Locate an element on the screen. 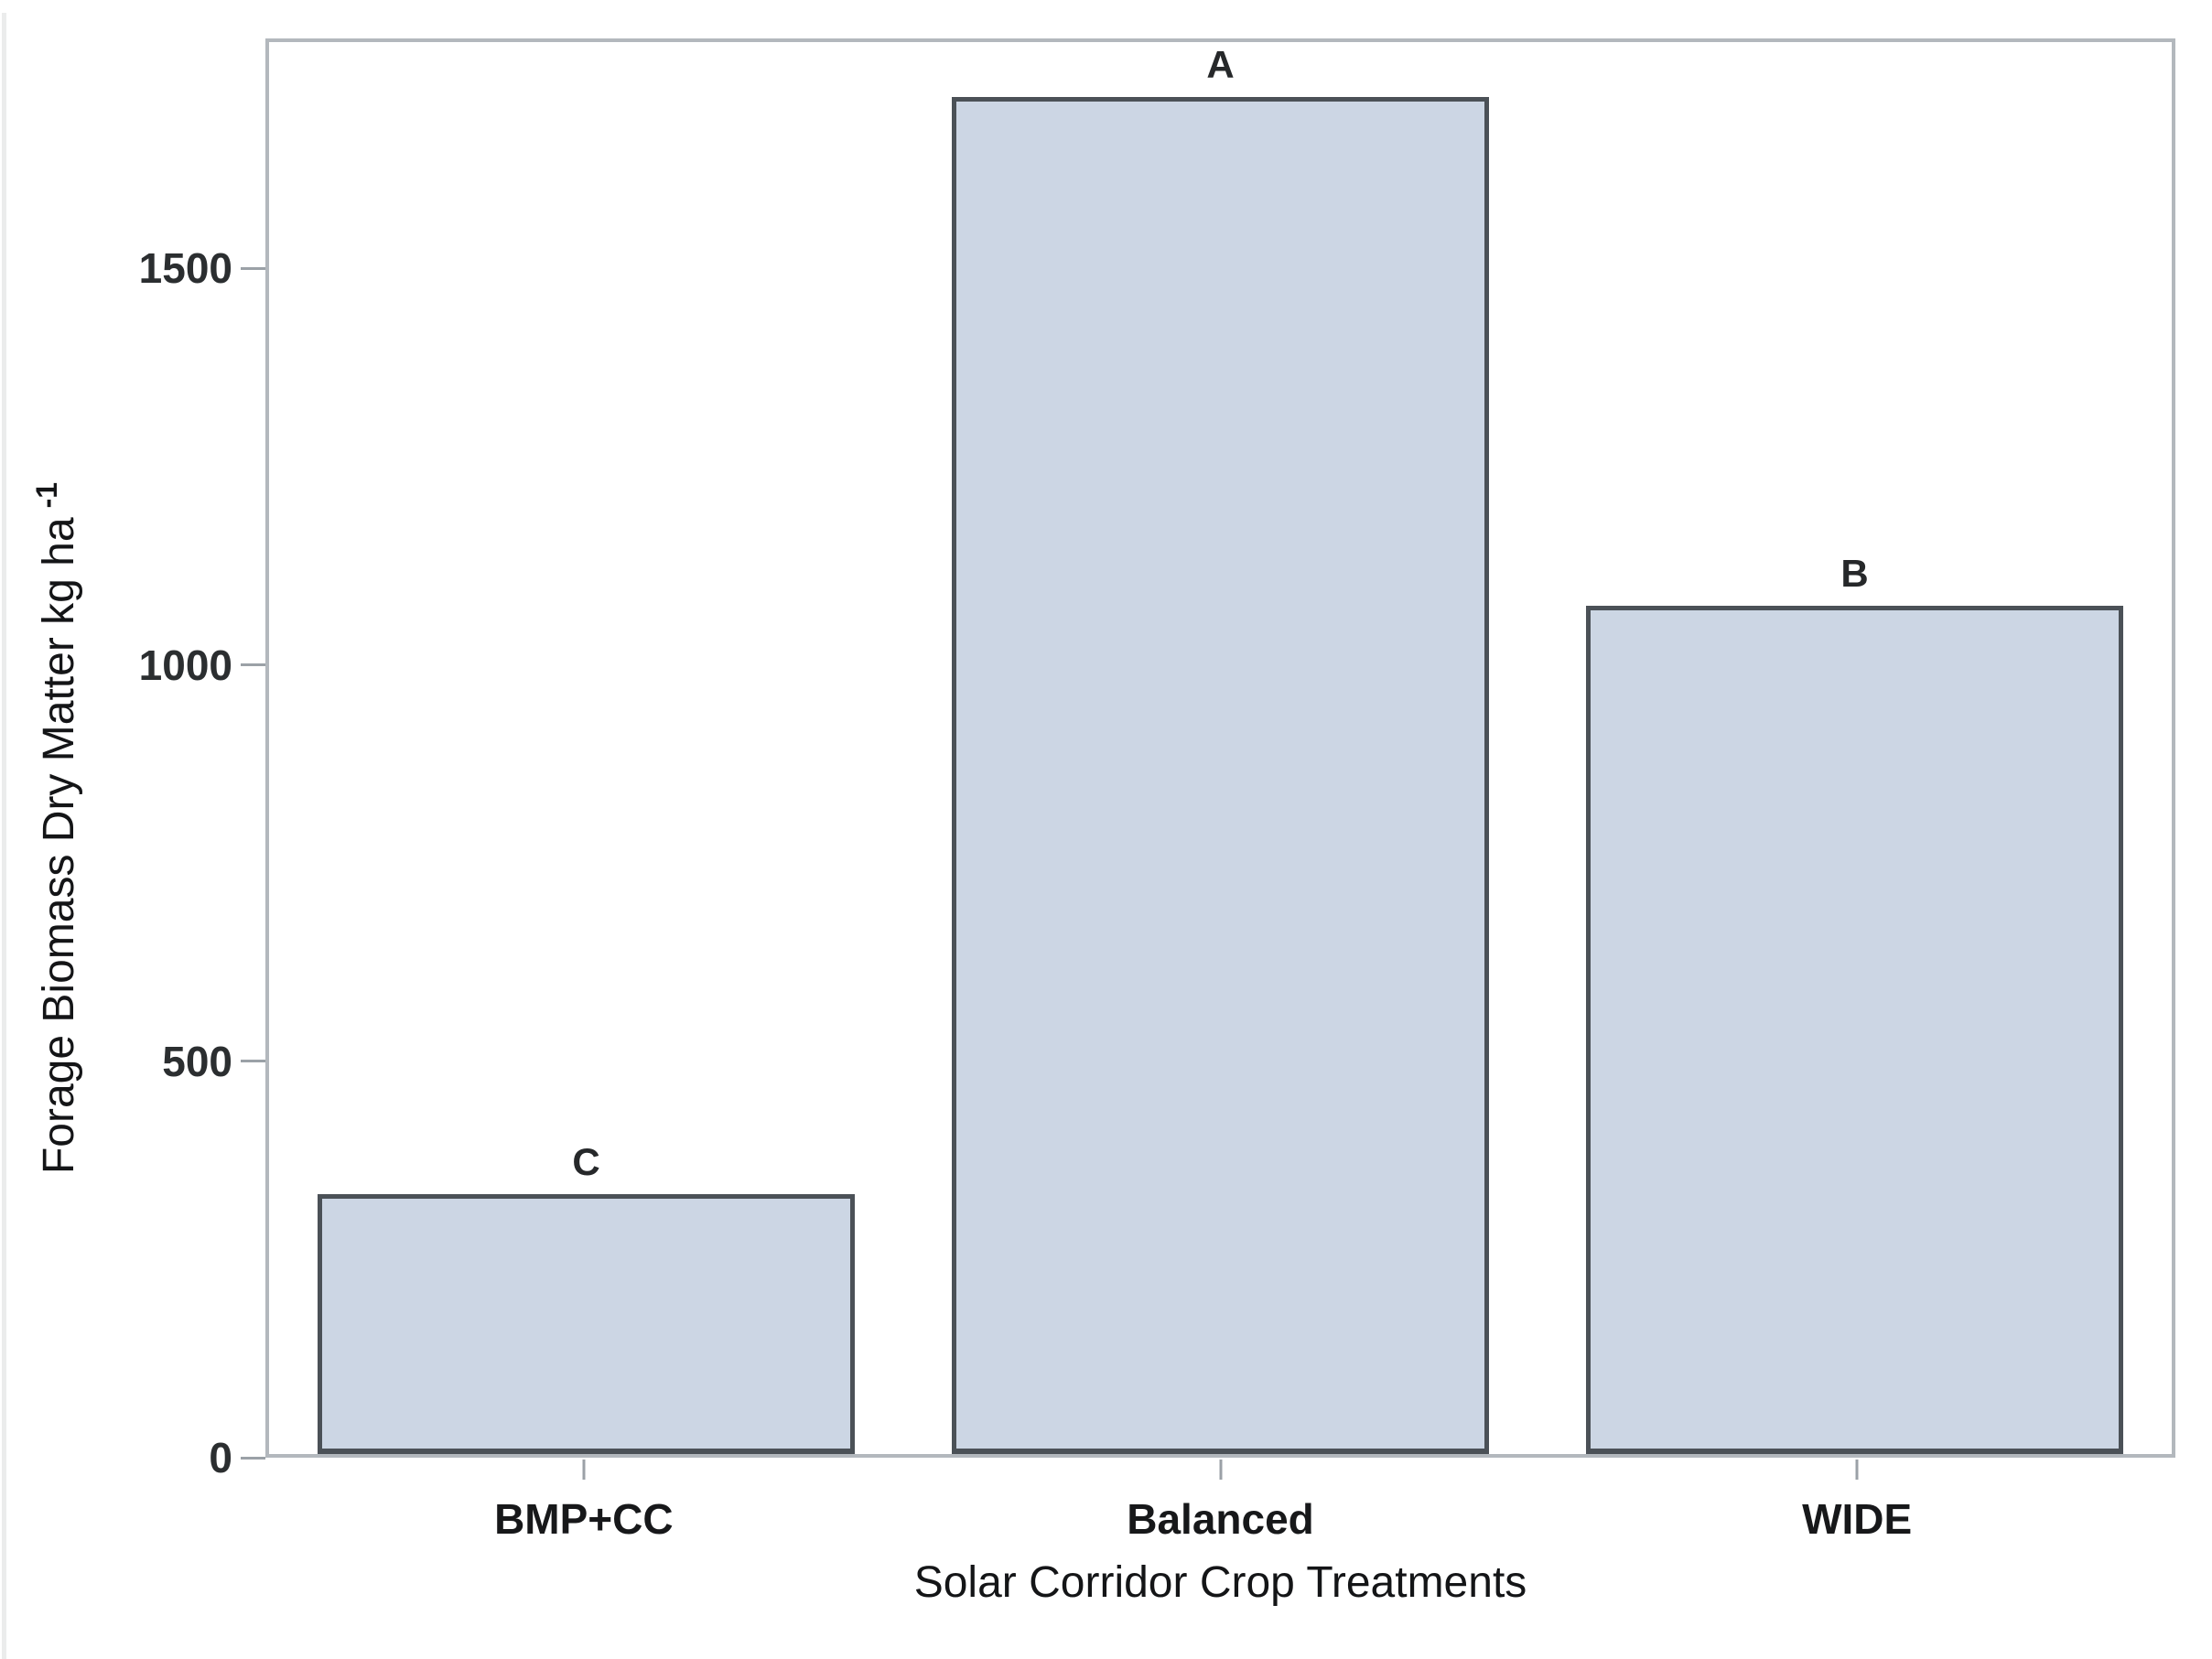 The height and width of the screenshot is (1659, 2212). scan-edge-line is located at coordinates (4, 836).